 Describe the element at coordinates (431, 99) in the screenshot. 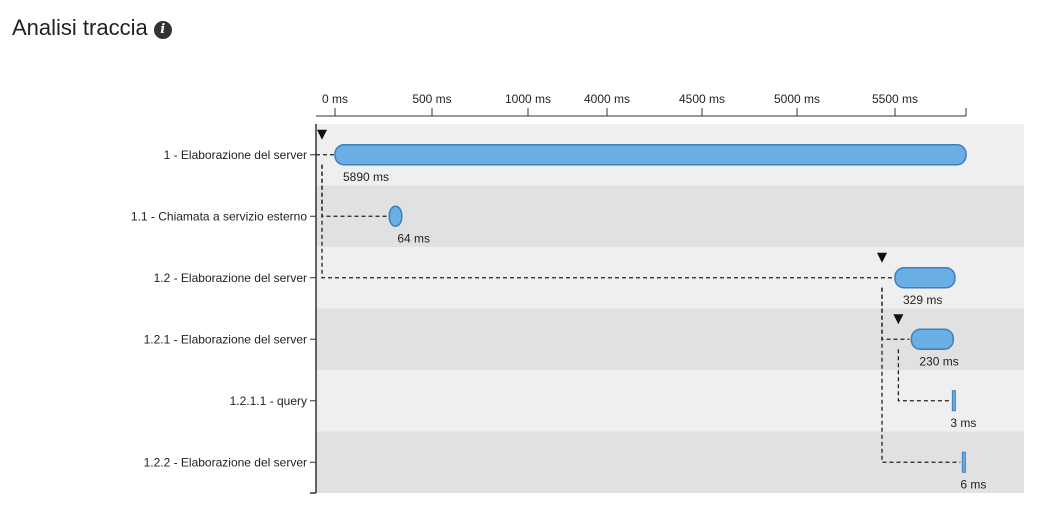

I see `axis-tick-label: 500 ms` at that location.